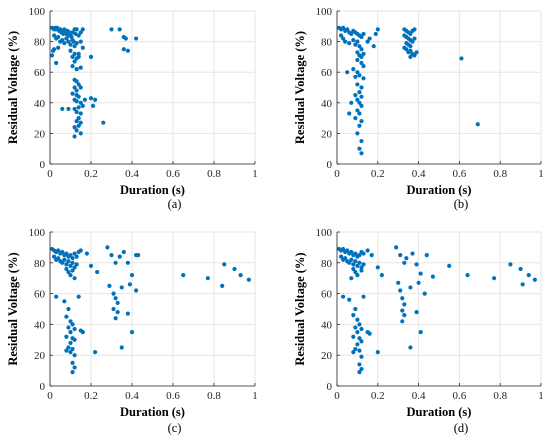  Describe the element at coordinates (91, 174) in the screenshot. I see `x-tick-label: 0.2` at that location.